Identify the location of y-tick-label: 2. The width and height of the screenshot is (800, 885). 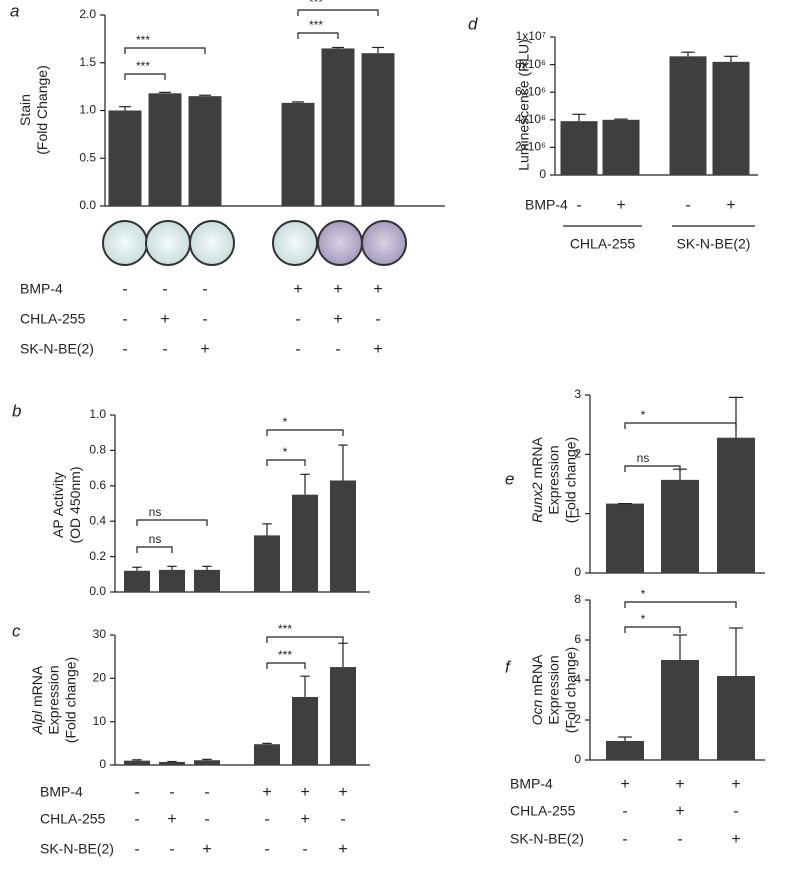
(577, 454).